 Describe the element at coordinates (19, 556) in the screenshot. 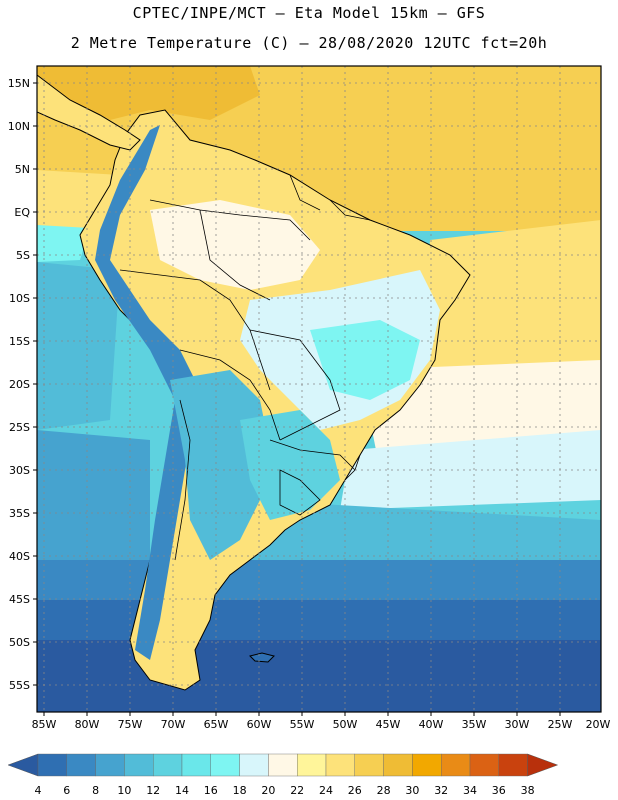

I see `lat-label: 40S` at that location.